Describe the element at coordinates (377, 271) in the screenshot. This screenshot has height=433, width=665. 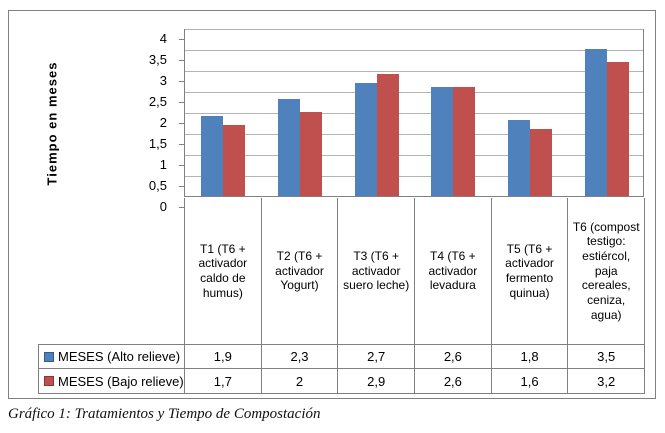
I see `category-label: T3 (T6 + activador suero leche)` at that location.